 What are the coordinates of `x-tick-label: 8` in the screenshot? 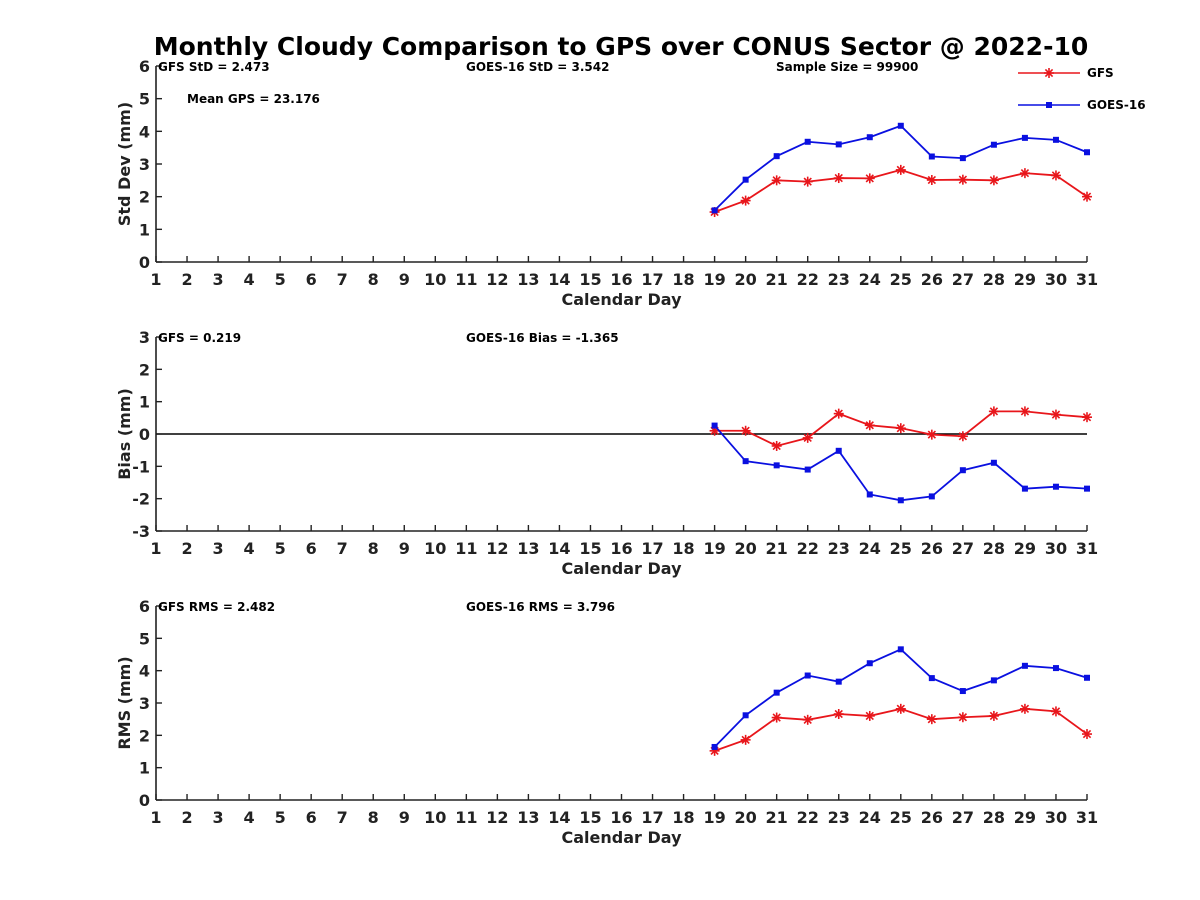 It's located at (373, 817).